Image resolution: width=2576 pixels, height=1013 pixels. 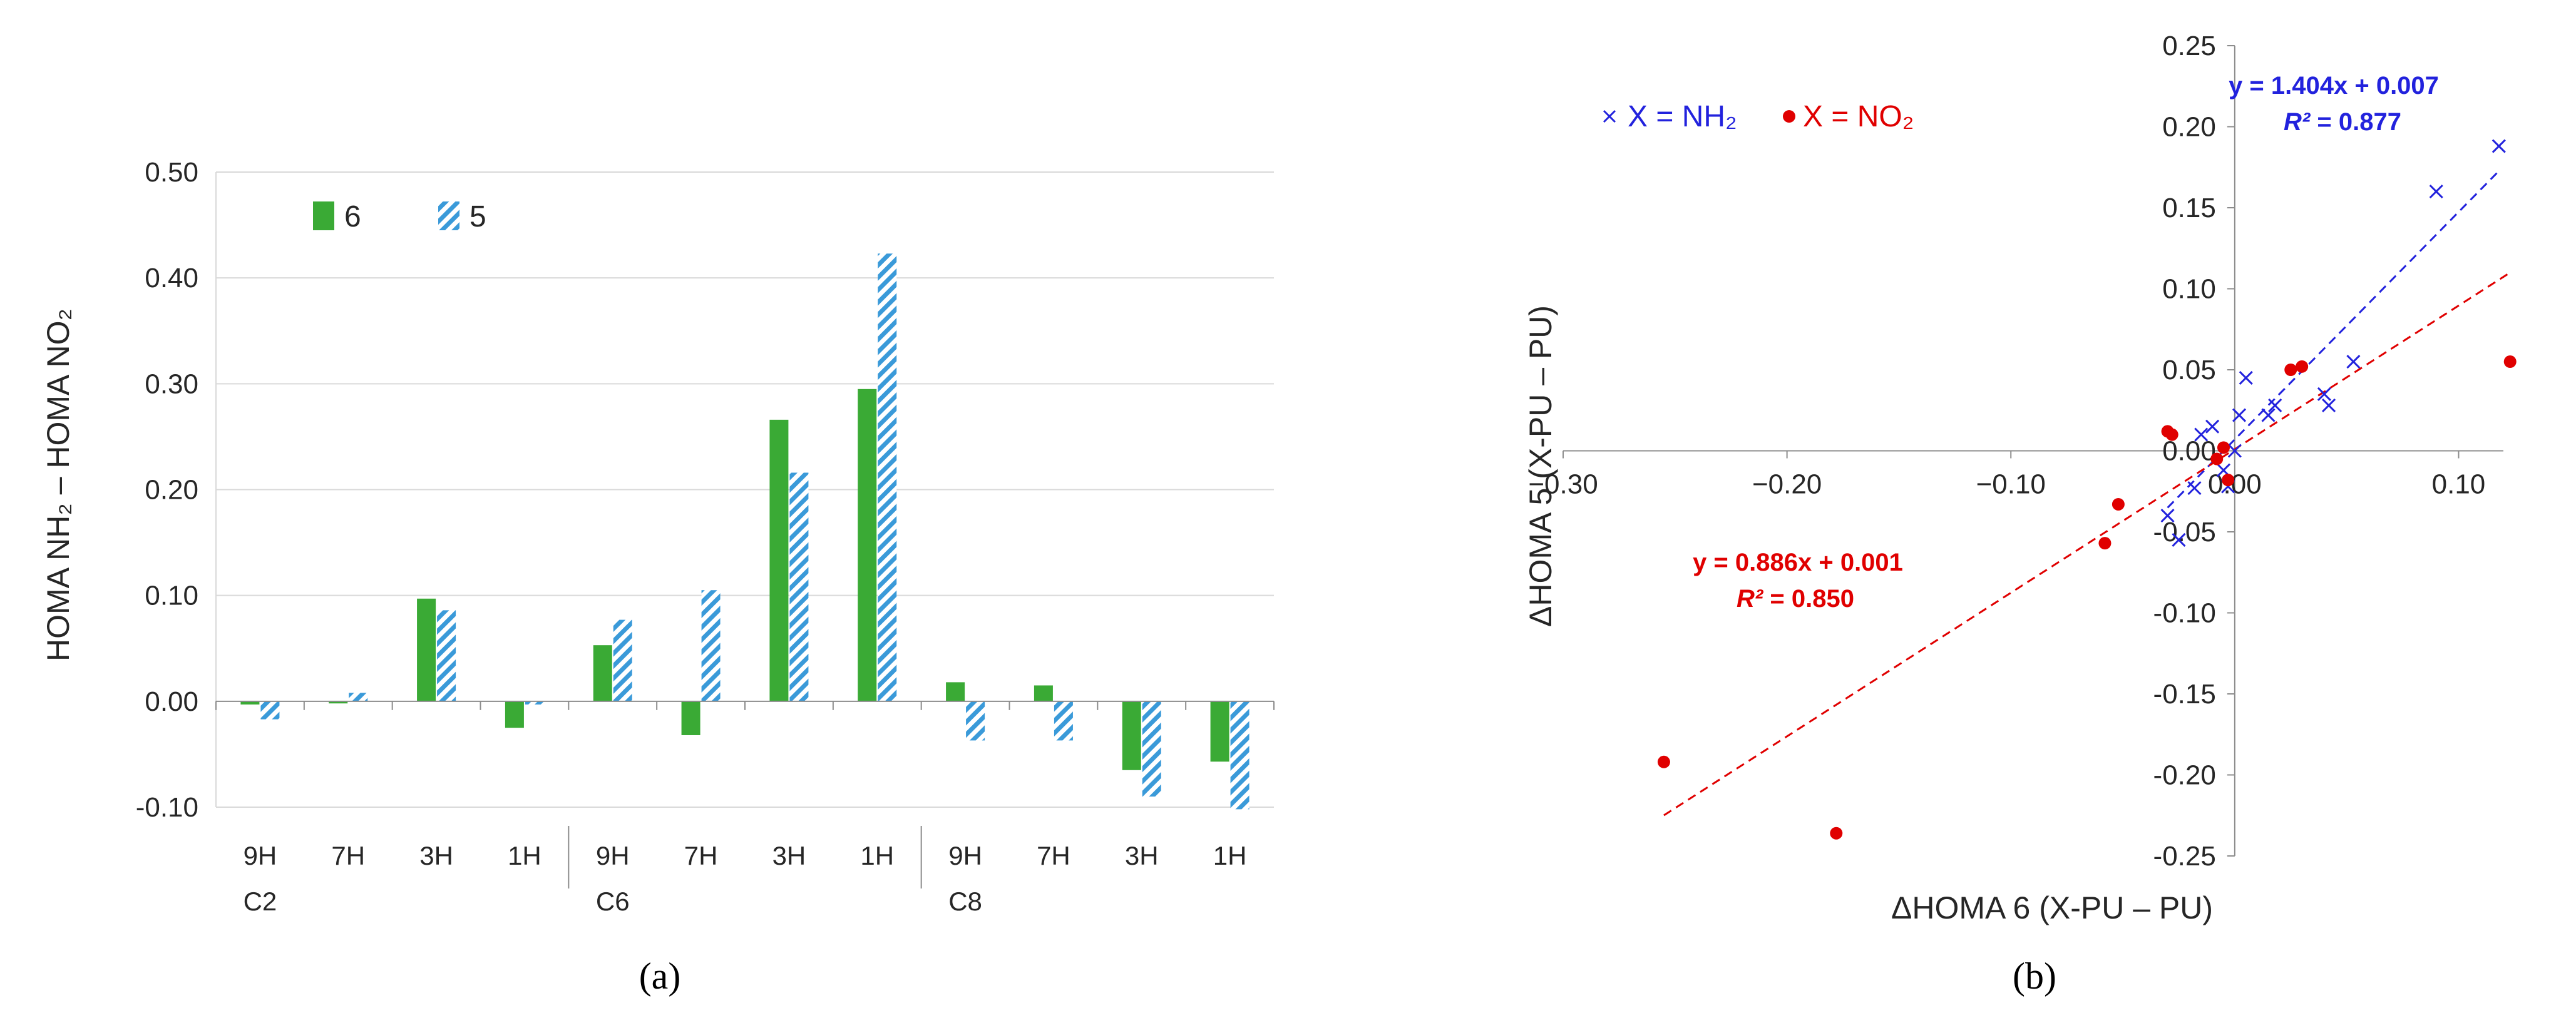 What do you see at coordinates (58, 485) in the screenshot?
I see `bar-chart-y-axis-title: HOMA NH₂ – HOMA NO₂` at bounding box center [58, 485].